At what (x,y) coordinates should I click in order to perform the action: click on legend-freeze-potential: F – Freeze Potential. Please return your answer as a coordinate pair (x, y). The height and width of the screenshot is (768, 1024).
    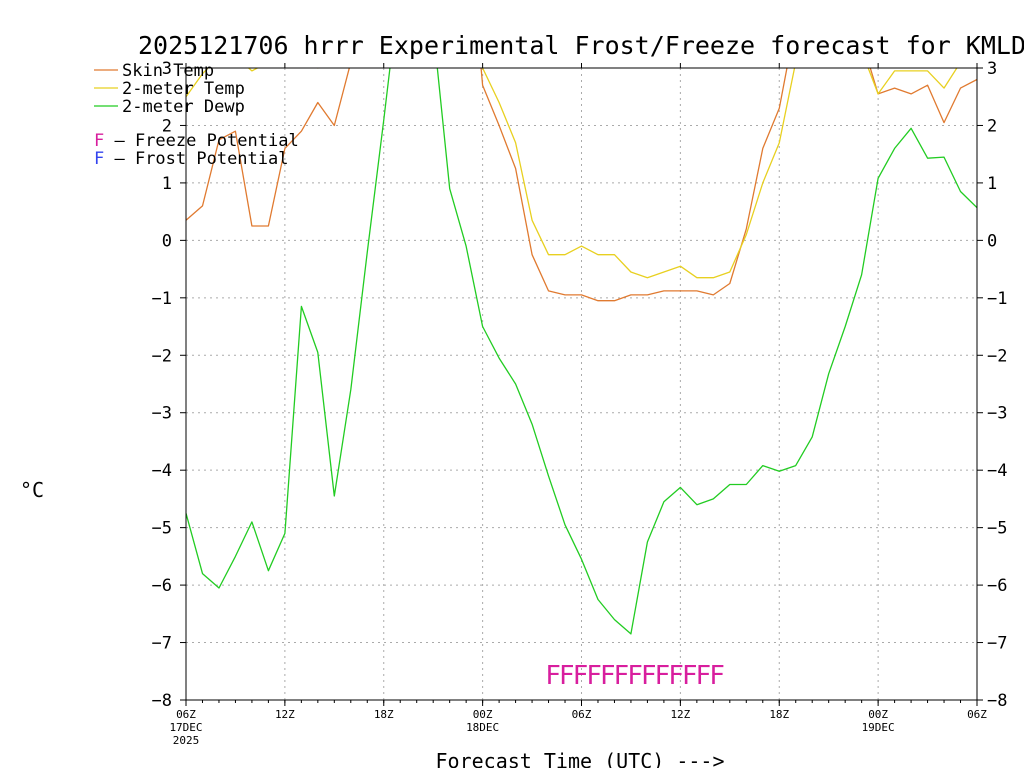
    Looking at the image, I should click on (196, 141).